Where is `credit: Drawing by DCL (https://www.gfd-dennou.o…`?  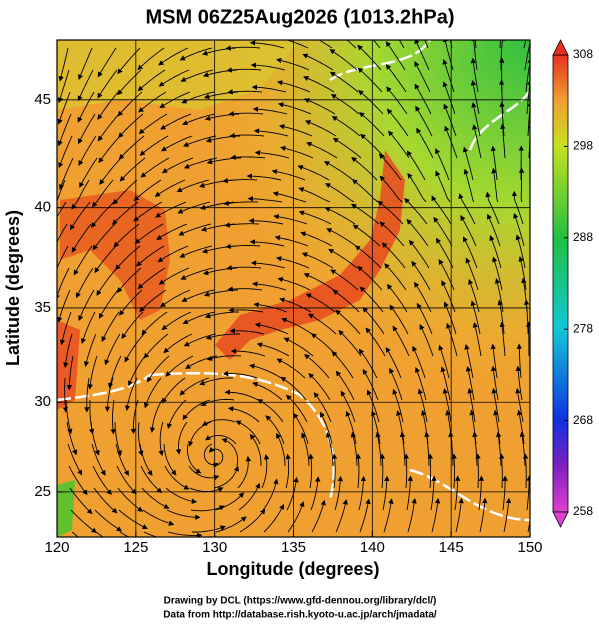
credit: Drawing by DCL (https://www.gfd-dennou.o… is located at coordinates (300, 601).